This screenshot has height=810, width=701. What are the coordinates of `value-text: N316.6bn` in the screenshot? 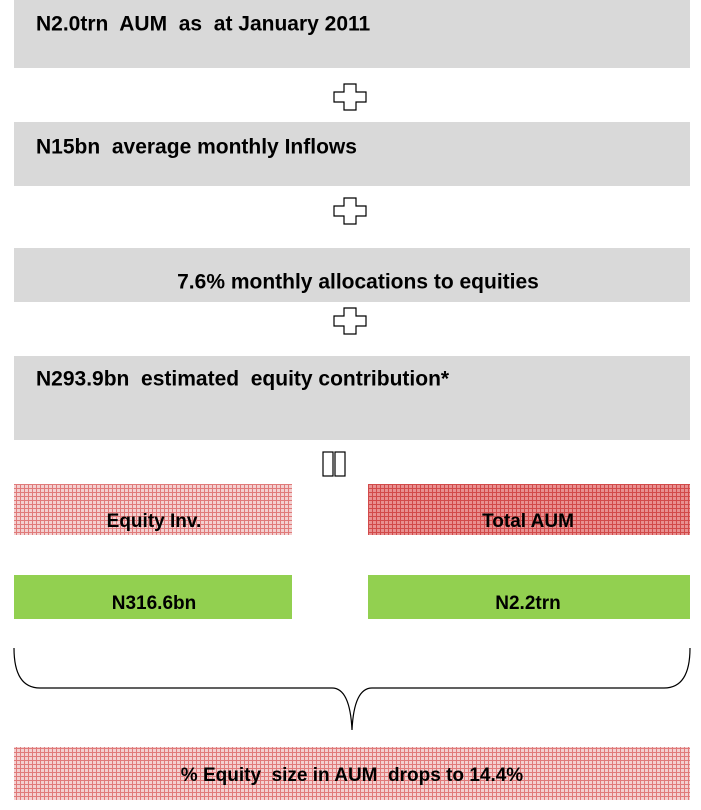 It's located at (154, 603).